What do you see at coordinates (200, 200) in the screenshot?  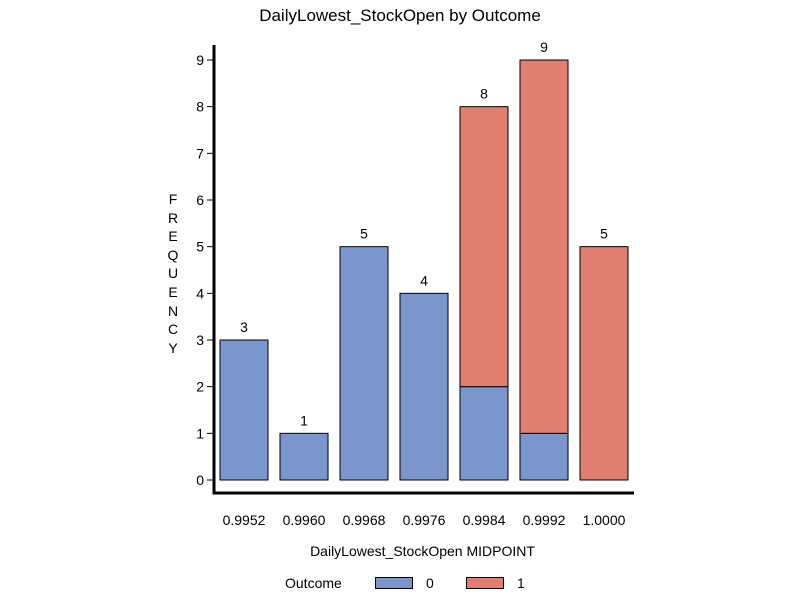 I see `y-tick-label: 6` at bounding box center [200, 200].